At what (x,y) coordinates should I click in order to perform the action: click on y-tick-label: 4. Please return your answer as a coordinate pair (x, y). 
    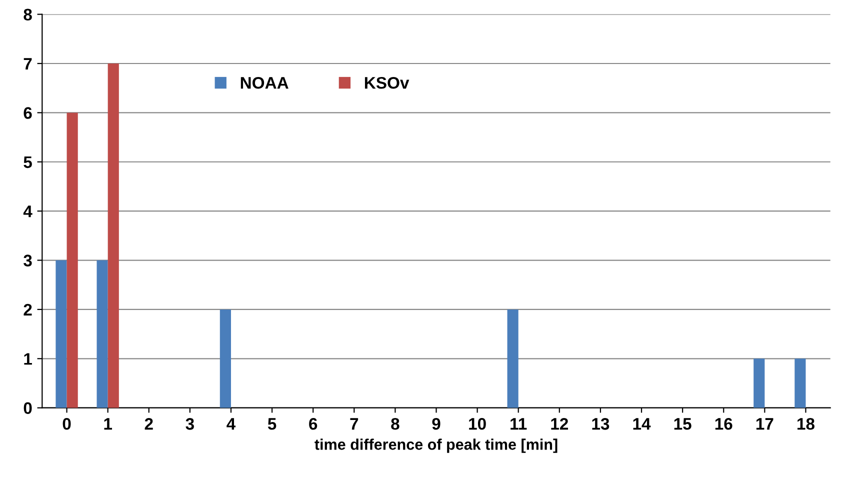
    Looking at the image, I should click on (27, 212).